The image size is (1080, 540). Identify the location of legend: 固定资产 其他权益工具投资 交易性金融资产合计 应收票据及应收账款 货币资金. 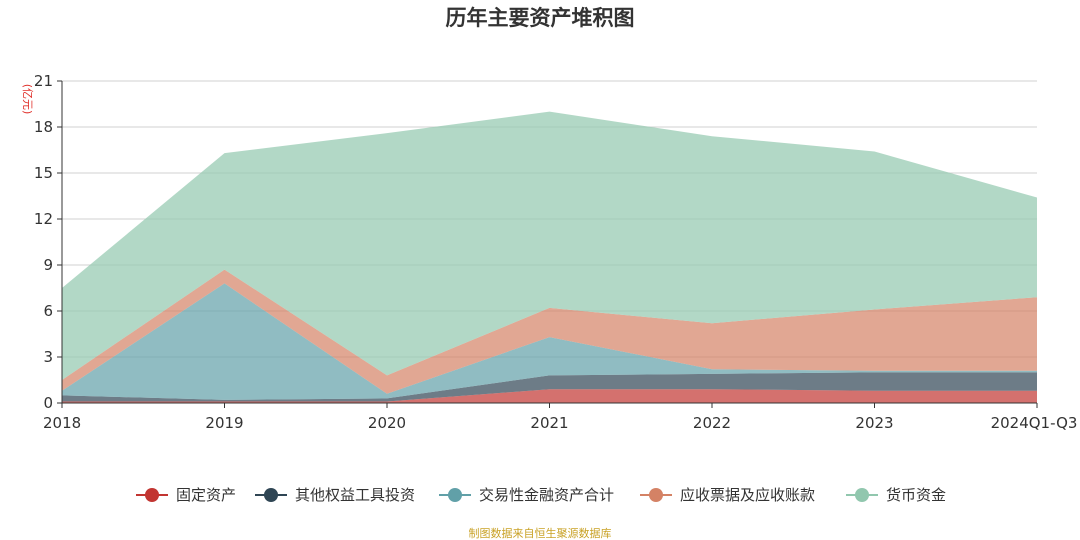
(541, 495).